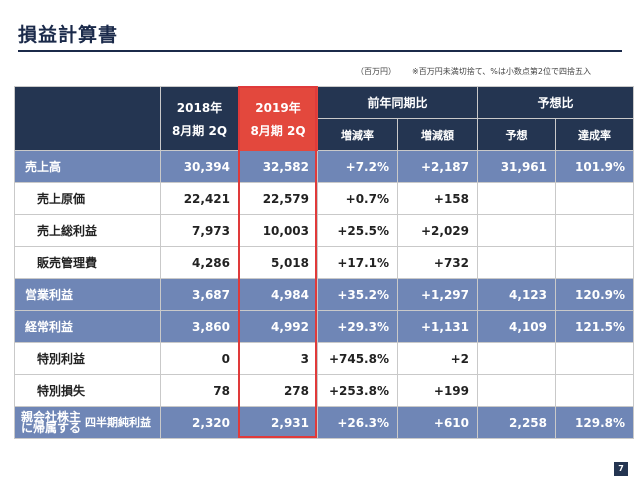  Describe the element at coordinates (87, 230) in the screenshot. I see `row-label: 売上総利益` at that location.